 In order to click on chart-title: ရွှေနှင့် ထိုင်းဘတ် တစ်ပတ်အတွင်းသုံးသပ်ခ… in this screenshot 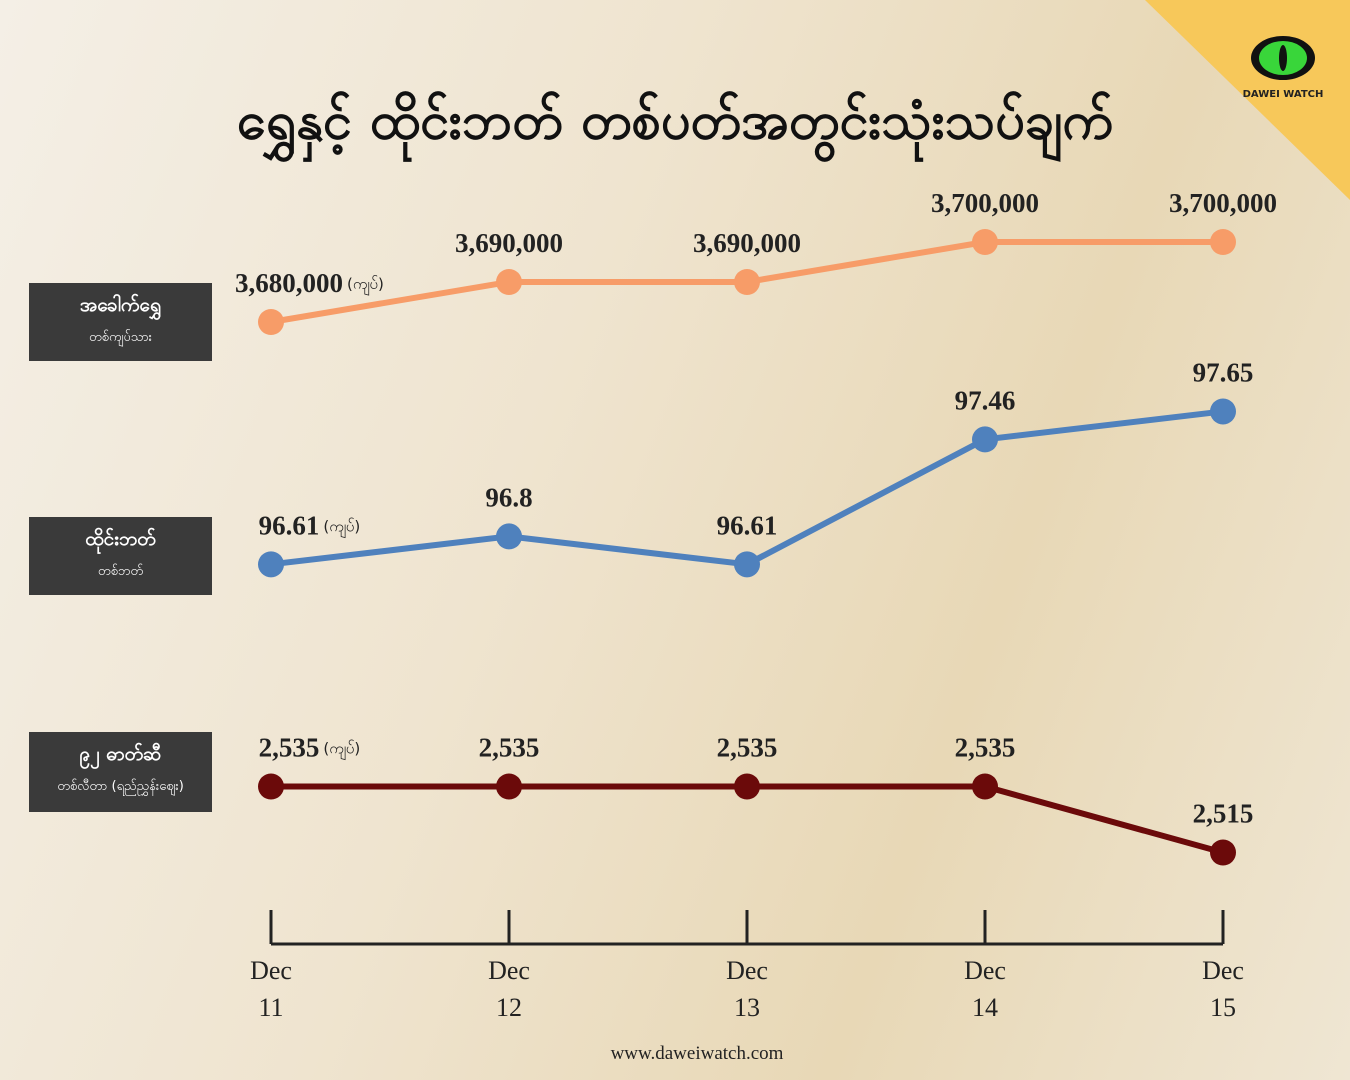, I will do `click(675, 126)`.